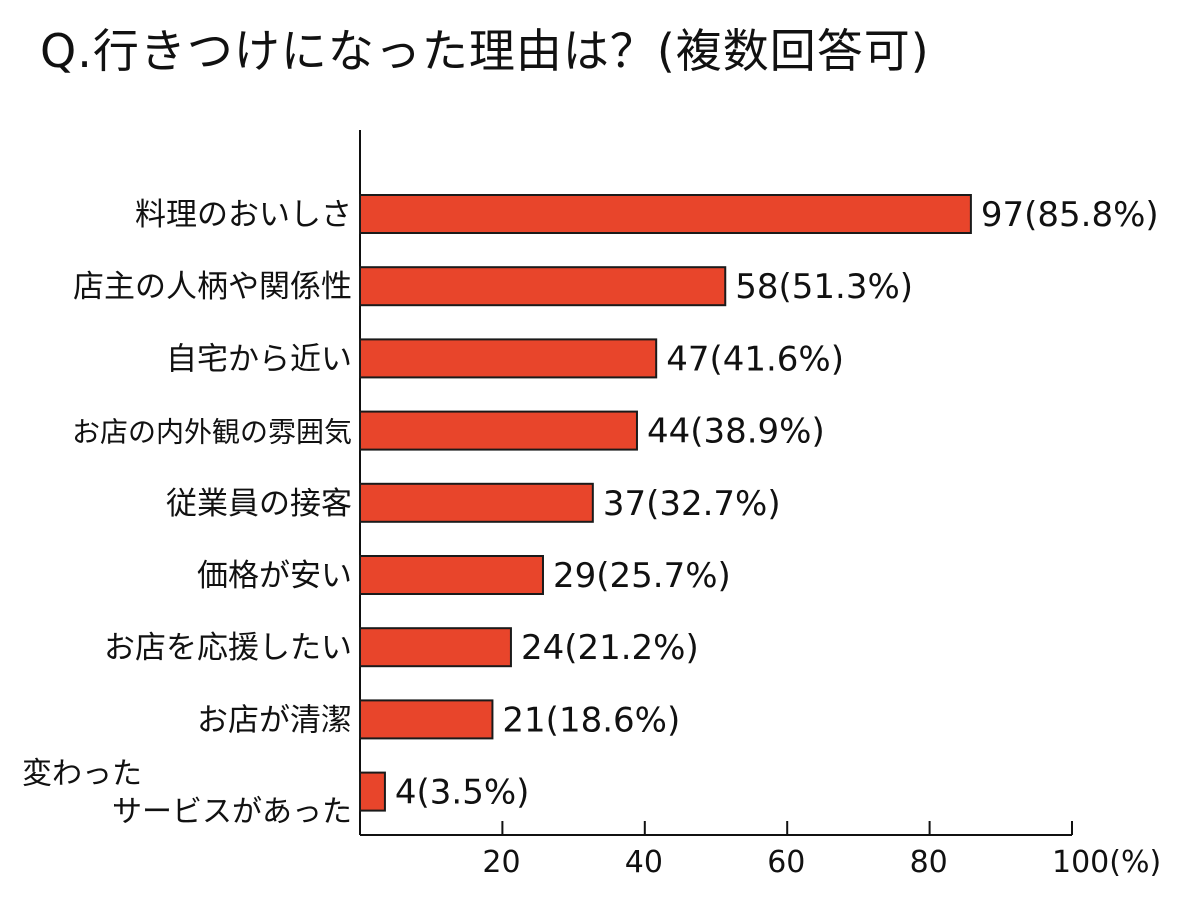 This screenshot has height=900, width=1200. I want to click on data-label: 24(21.2%), so click(610, 648).